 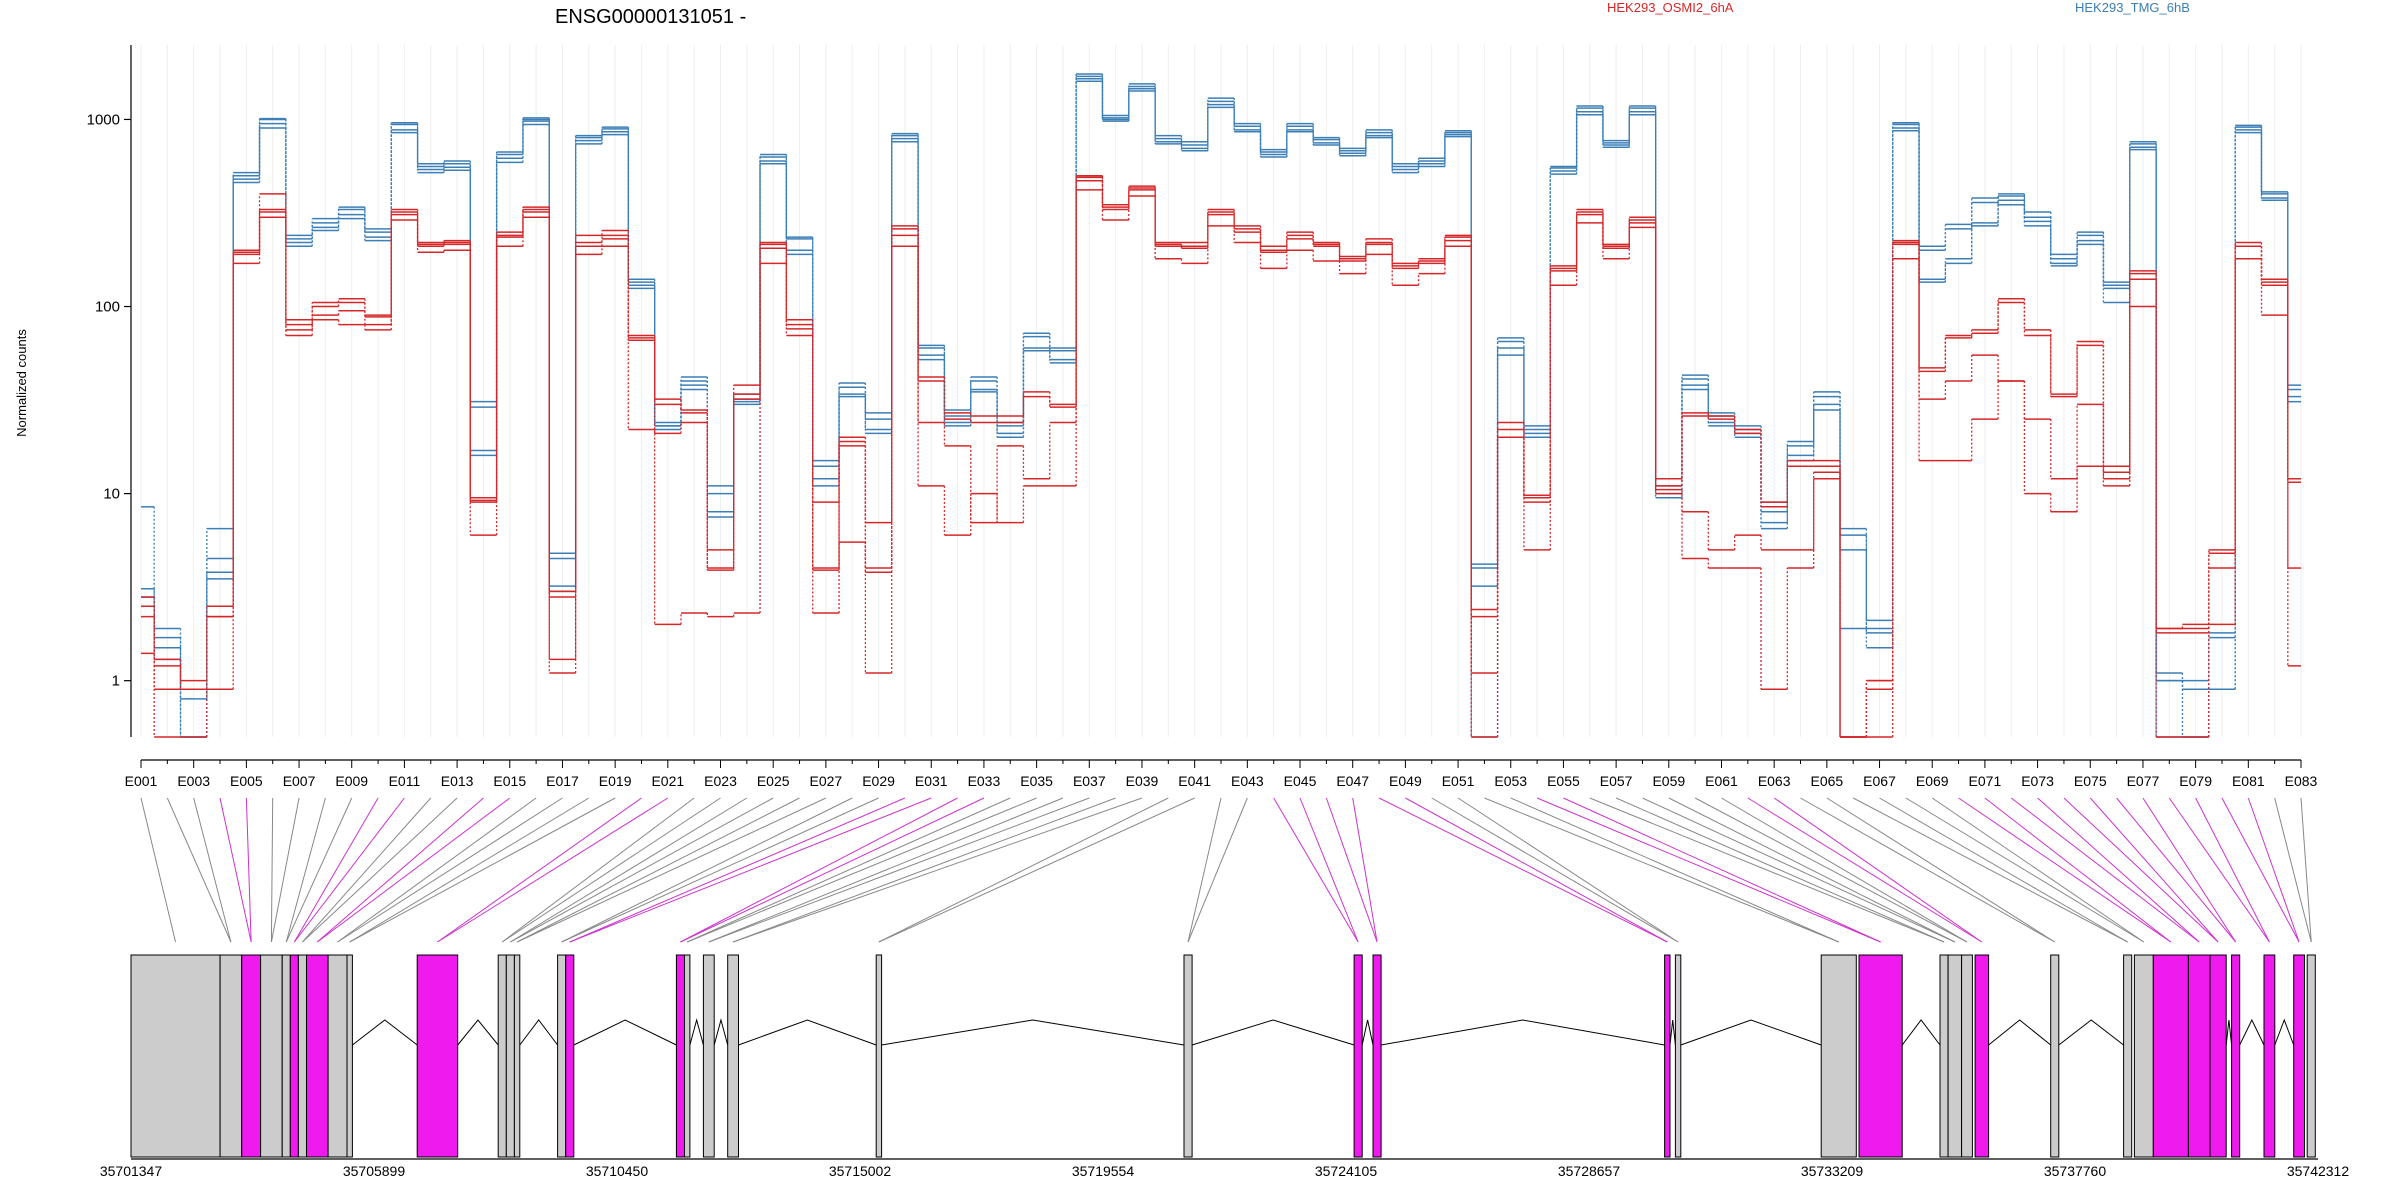 I want to click on x-tick-label: E067, so click(x=1879, y=781).